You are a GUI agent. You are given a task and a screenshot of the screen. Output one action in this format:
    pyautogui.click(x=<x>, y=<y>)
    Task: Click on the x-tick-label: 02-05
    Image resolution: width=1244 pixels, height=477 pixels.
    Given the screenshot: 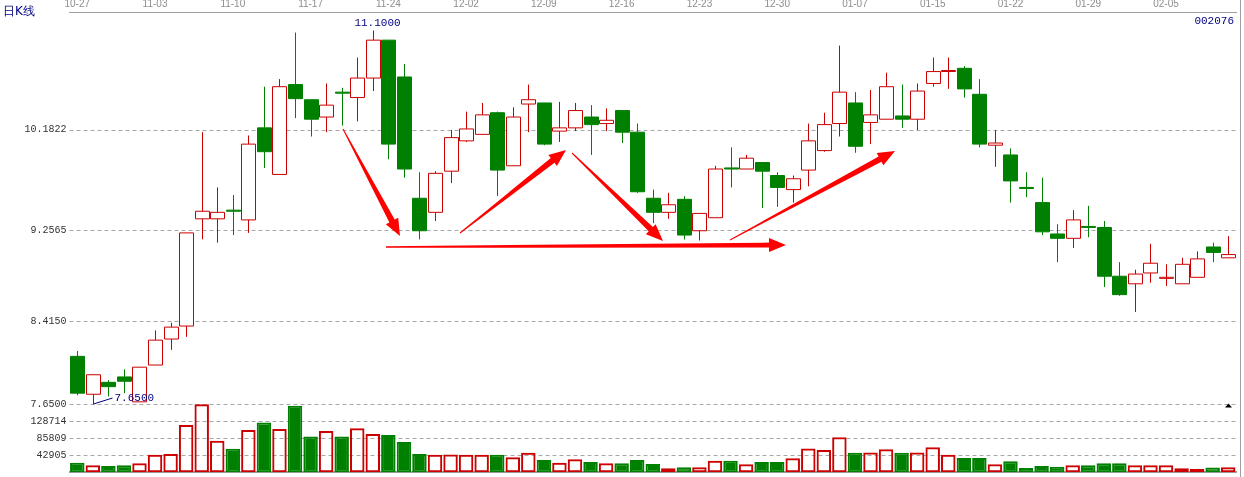 What is the action you would take?
    pyautogui.click(x=1166, y=4)
    